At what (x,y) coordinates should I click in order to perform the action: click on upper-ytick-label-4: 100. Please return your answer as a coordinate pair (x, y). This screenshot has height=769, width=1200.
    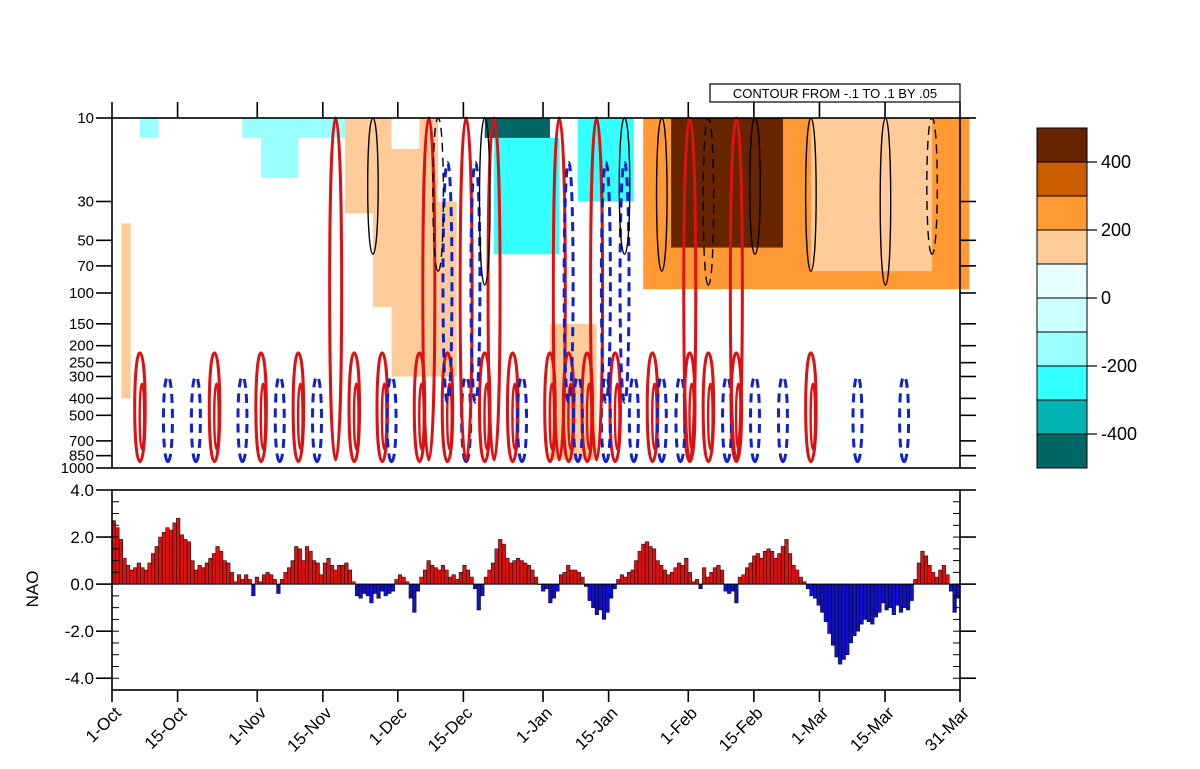
    Looking at the image, I should click on (81, 293).